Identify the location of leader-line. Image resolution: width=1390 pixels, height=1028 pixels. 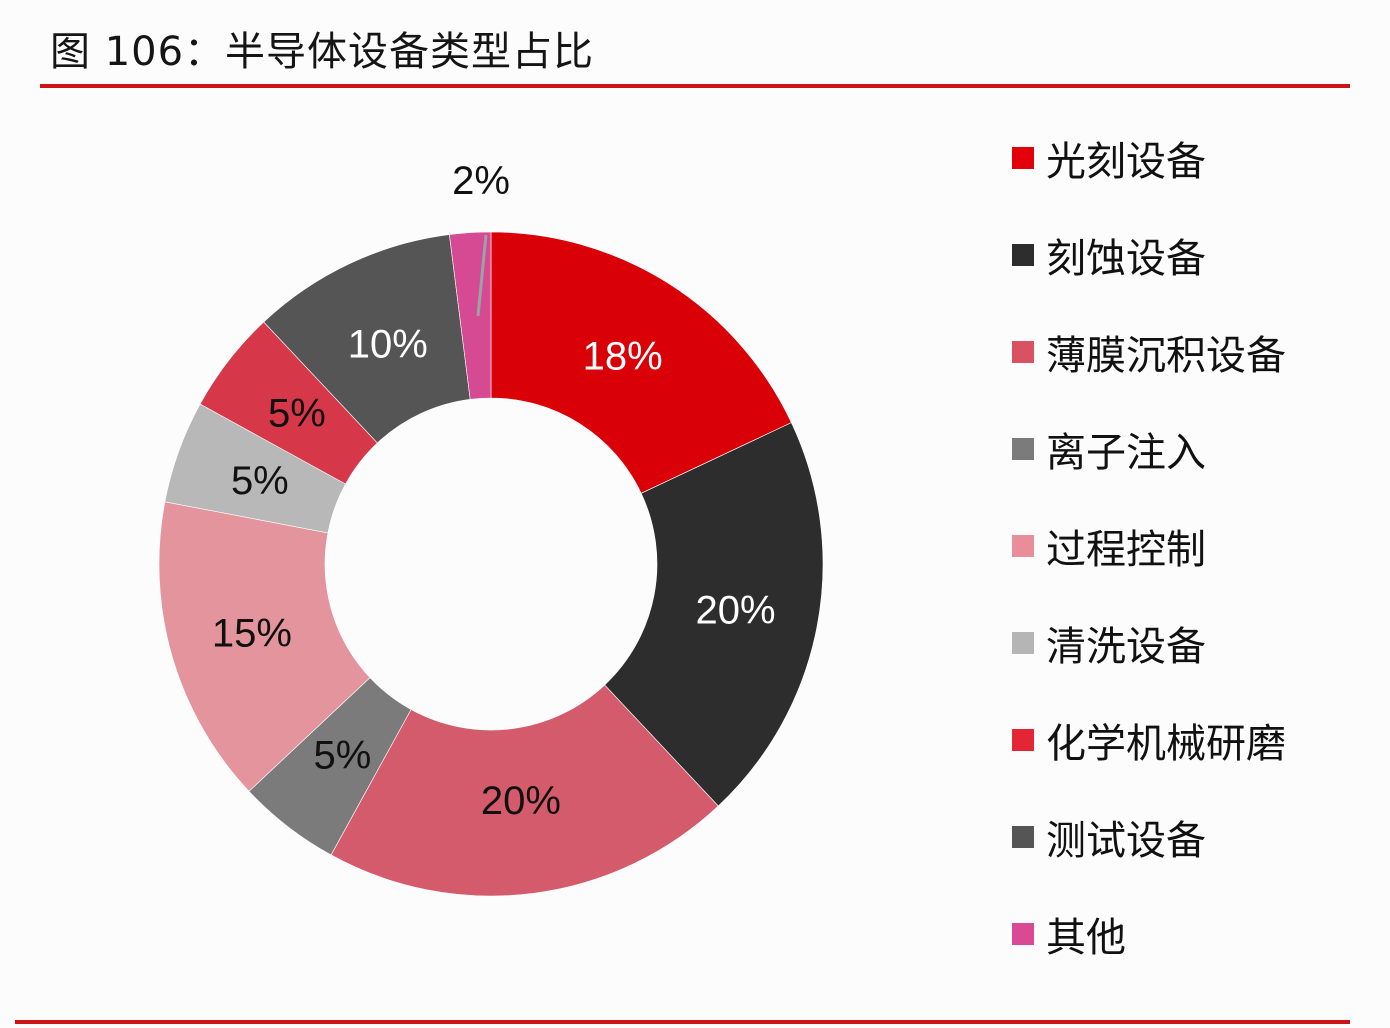
(482, 275).